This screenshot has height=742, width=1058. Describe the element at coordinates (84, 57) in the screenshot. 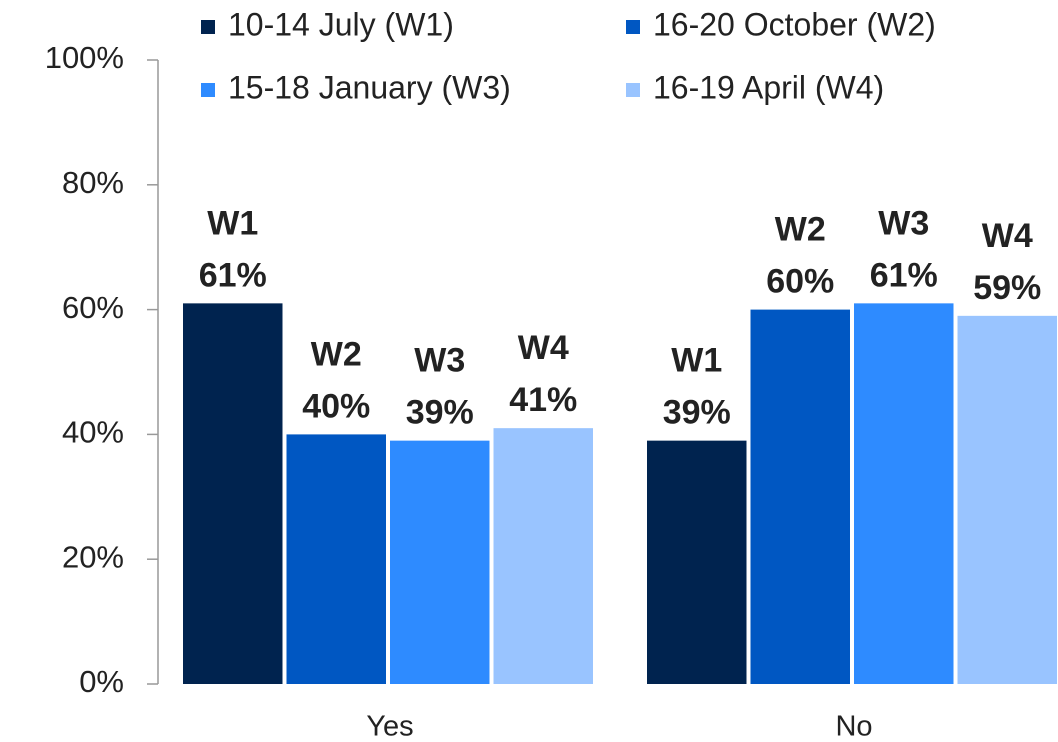

I see `y-tick-label: 100%` at that location.